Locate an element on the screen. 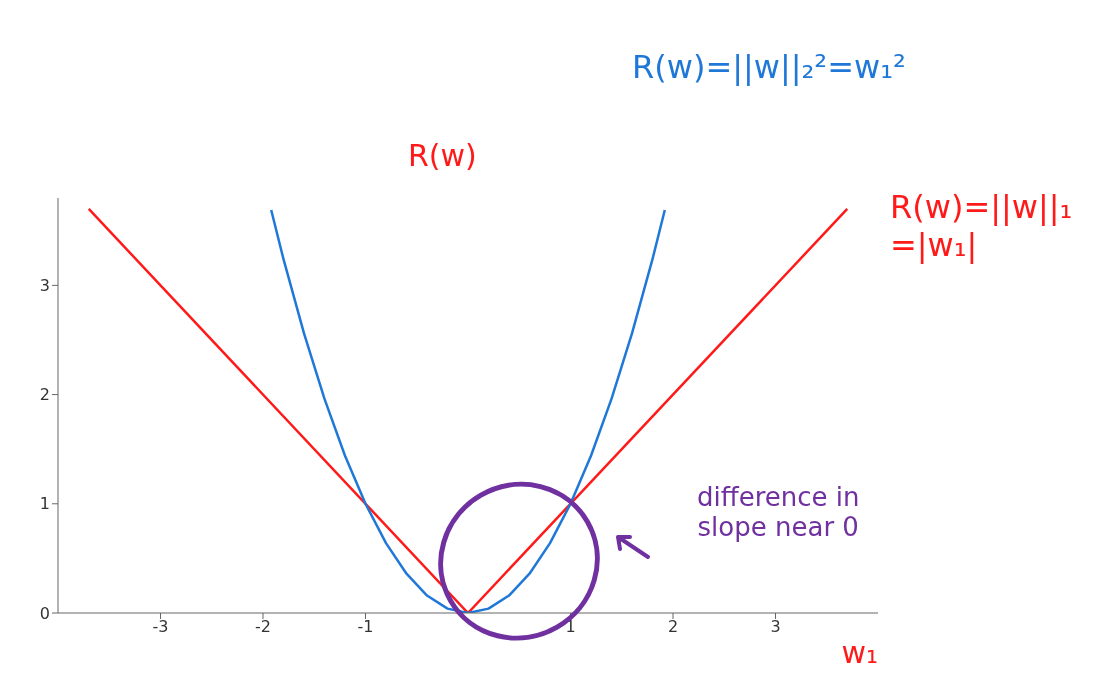  x-tick-label: 3 is located at coordinates (775, 627).